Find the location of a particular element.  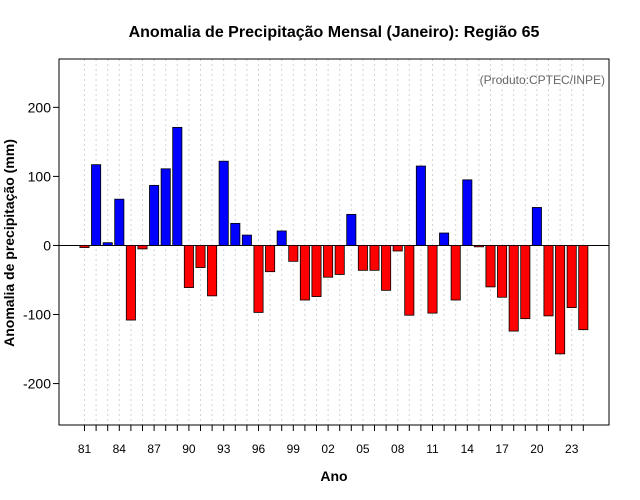

bar-2023 is located at coordinates (571, 277).